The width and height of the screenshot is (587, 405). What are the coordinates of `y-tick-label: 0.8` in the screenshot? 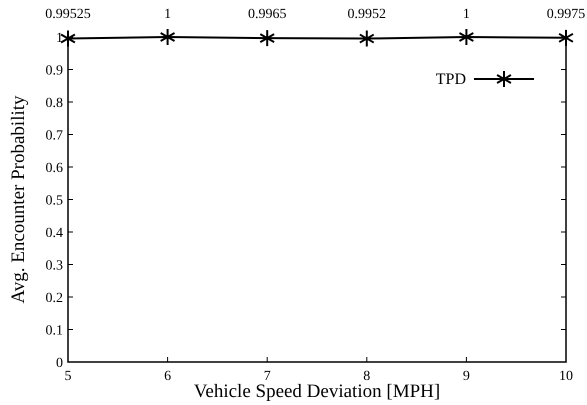 It's located at (54, 103).